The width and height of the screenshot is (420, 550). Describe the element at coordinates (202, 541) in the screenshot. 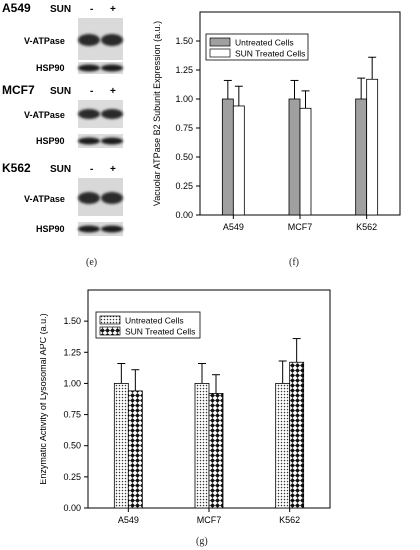

I see `panel-caption-g: (g)` at that location.